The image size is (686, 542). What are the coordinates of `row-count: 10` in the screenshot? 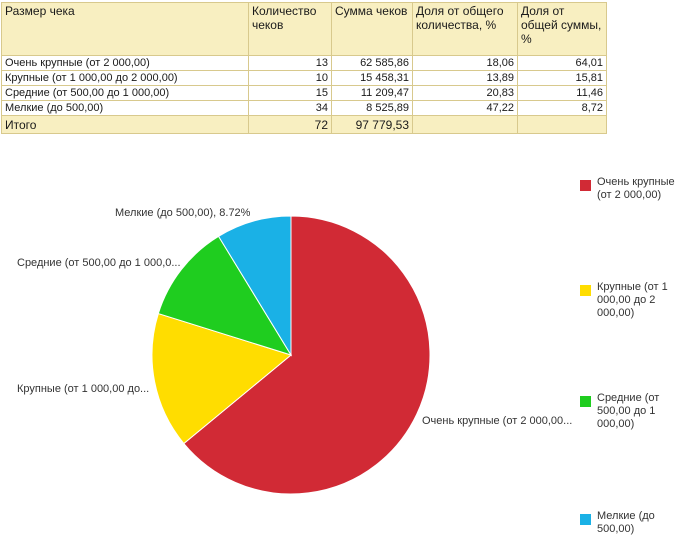 It's located at (290, 78).